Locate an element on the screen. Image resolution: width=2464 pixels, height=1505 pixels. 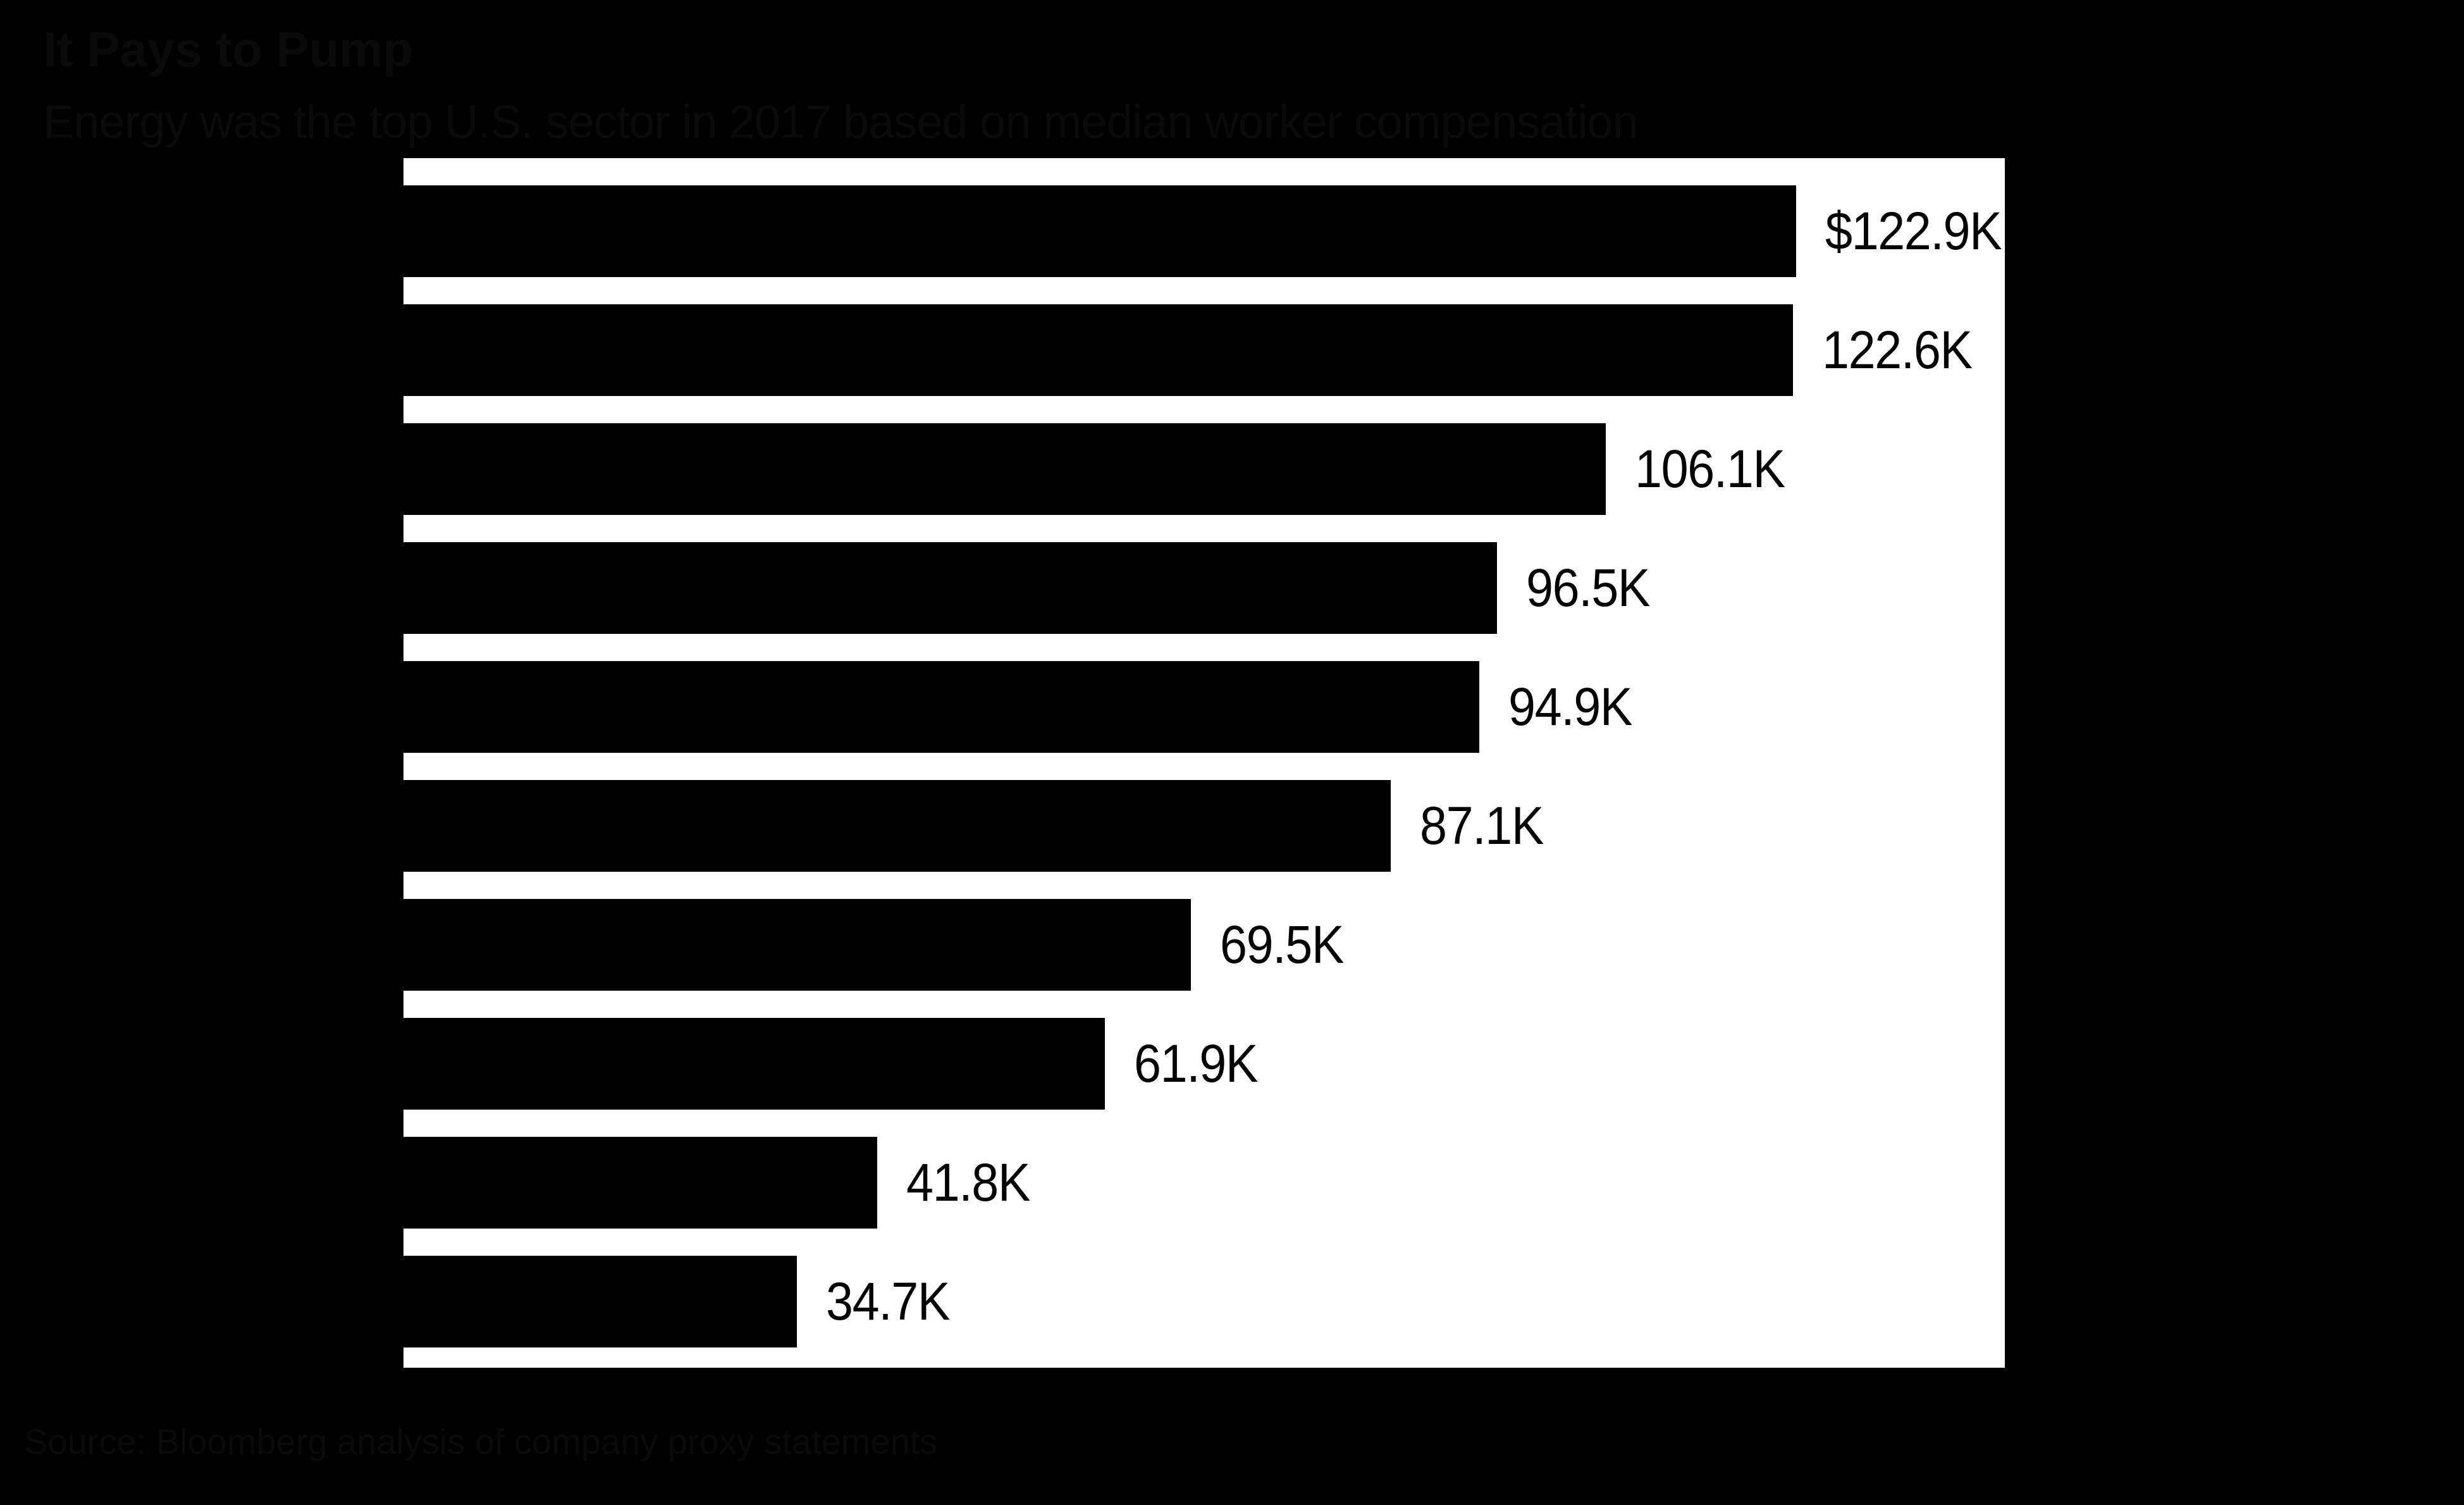
bar-row: 96.5K is located at coordinates (1204, 588).